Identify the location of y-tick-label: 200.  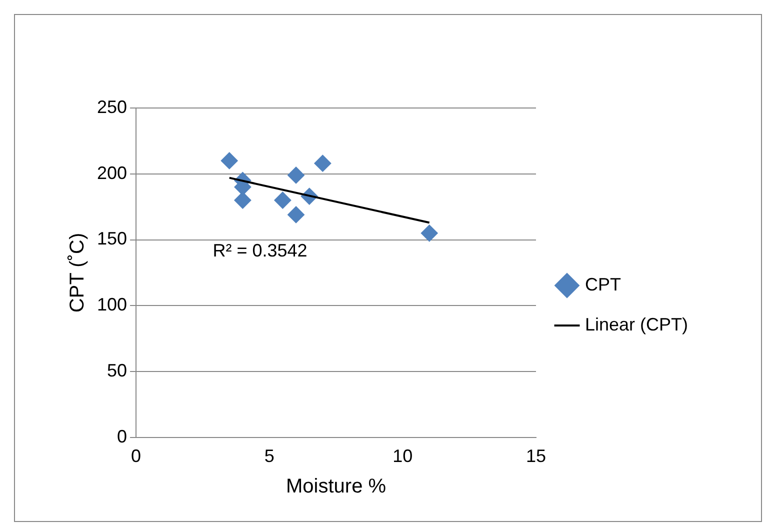
(112, 172).